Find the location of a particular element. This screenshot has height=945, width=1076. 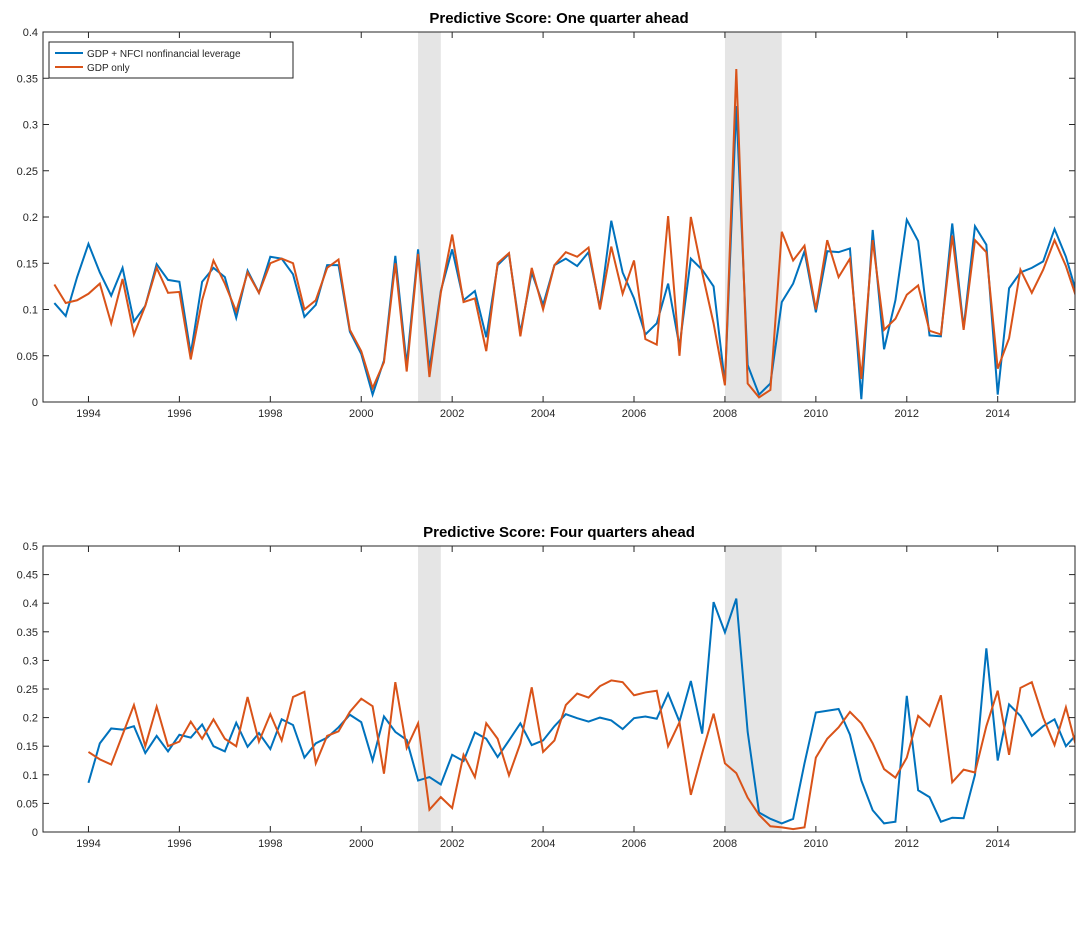

legend-label: GDP + NFCI nonfinancial leverage is located at coordinates (164, 54).